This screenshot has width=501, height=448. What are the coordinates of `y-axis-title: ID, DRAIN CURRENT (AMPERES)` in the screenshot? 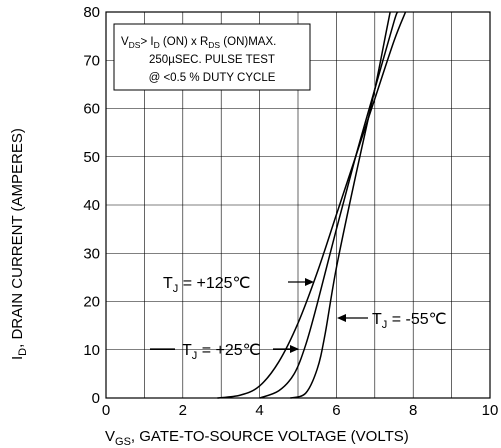 It's located at (19, 244).